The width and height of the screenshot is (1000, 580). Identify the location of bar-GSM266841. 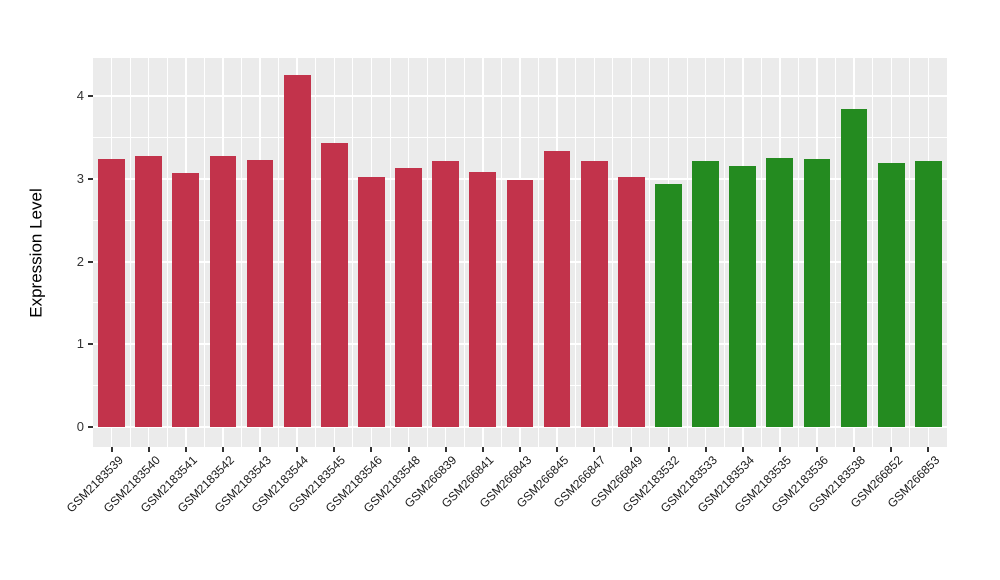
(483, 299).